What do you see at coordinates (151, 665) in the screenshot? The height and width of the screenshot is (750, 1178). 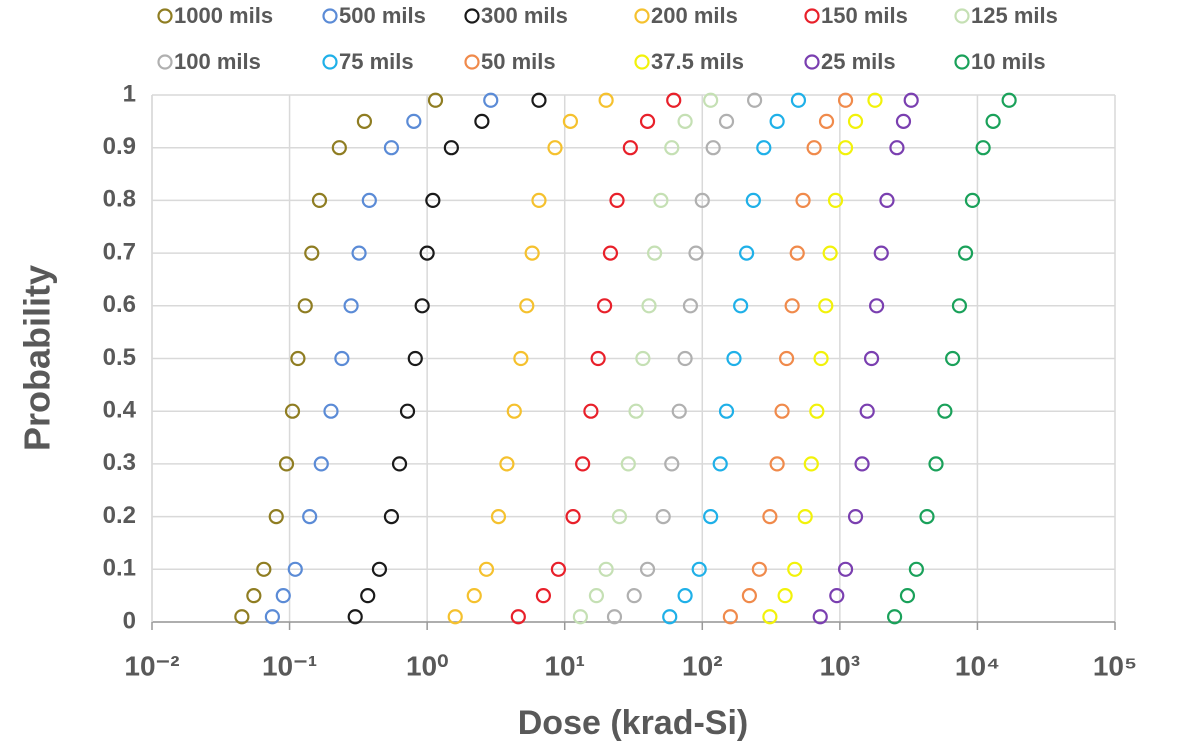 I see `x-tick-label: 10⁻²` at bounding box center [151, 665].